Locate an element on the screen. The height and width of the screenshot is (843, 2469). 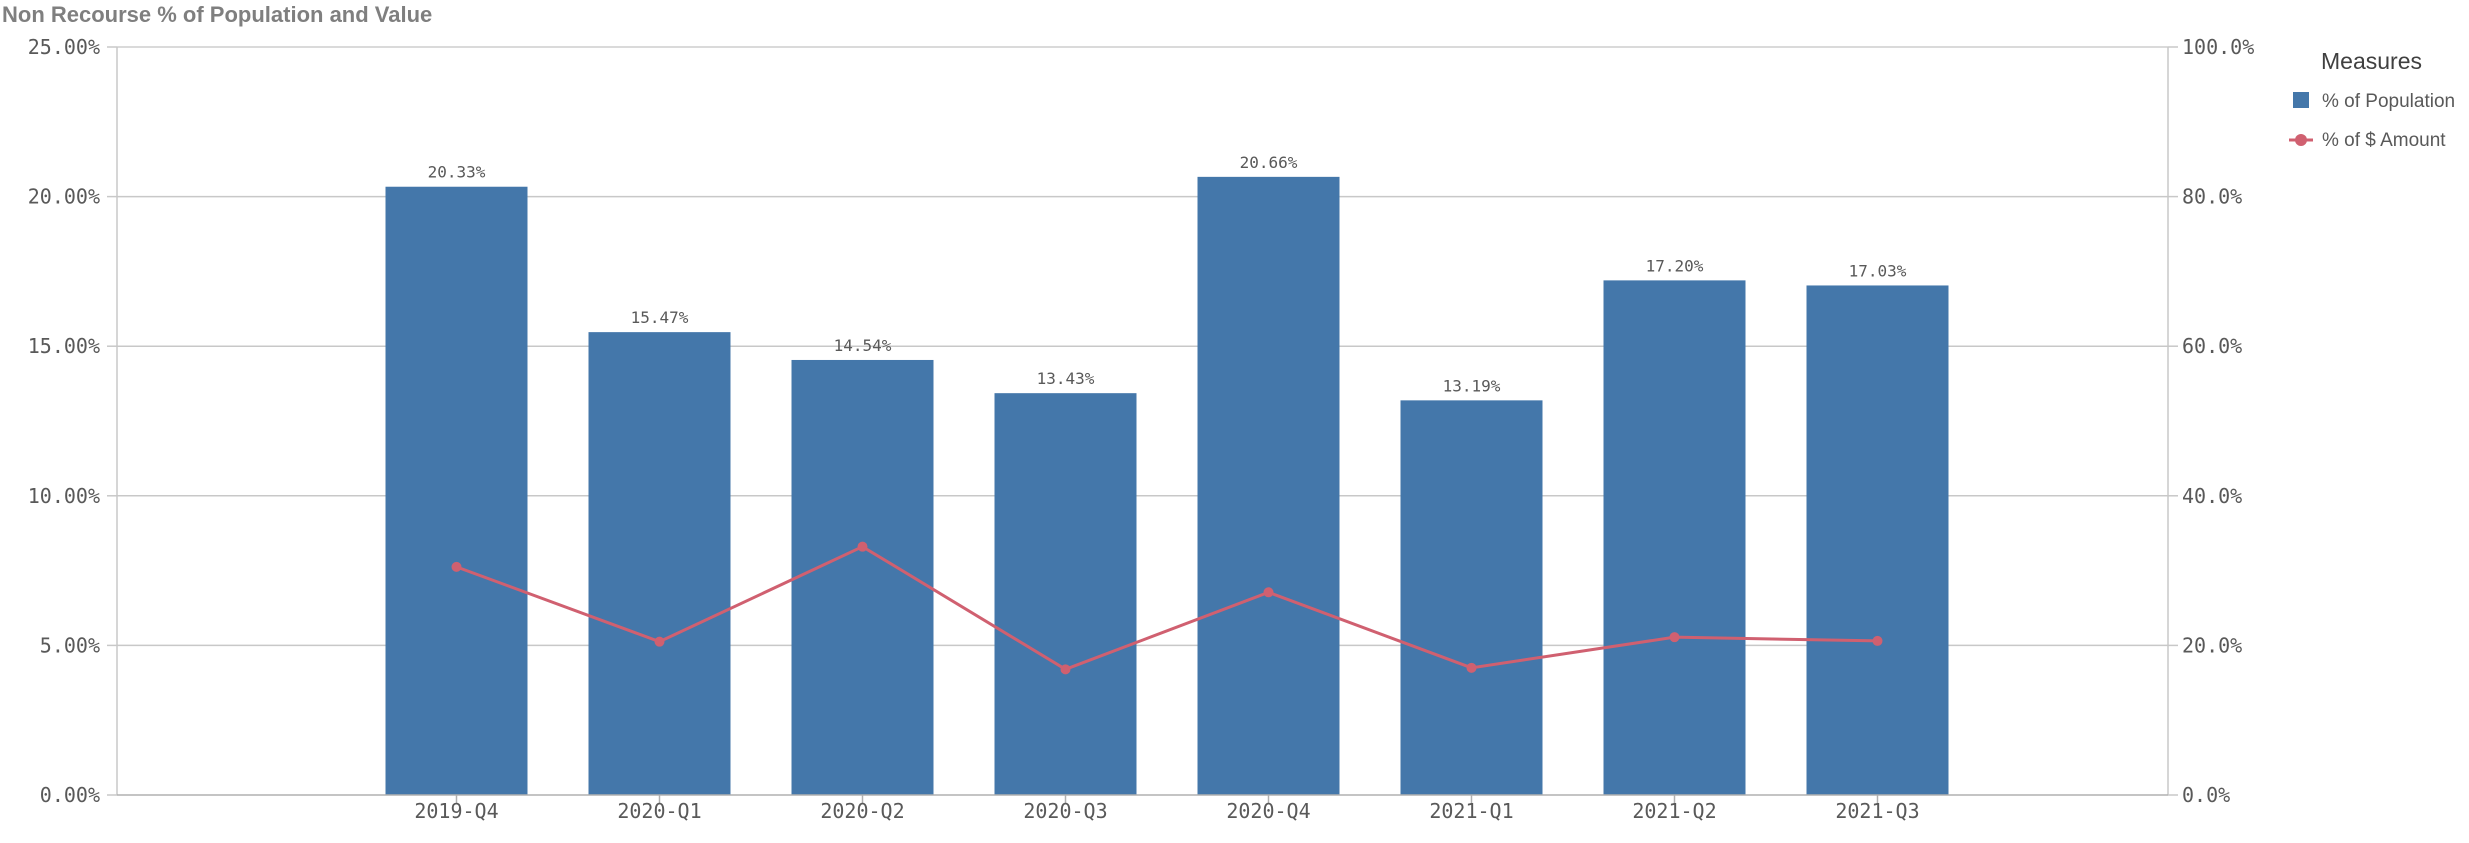
legend-label: % of $ Amount is located at coordinates (2384, 140).